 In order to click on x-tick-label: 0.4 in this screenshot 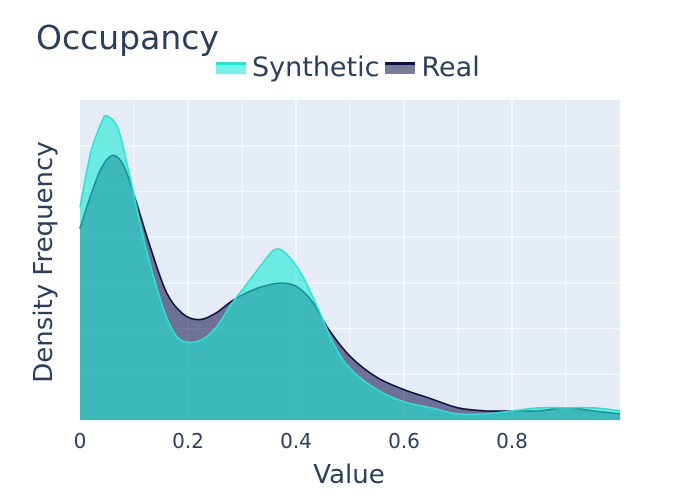, I will do `click(296, 441)`.